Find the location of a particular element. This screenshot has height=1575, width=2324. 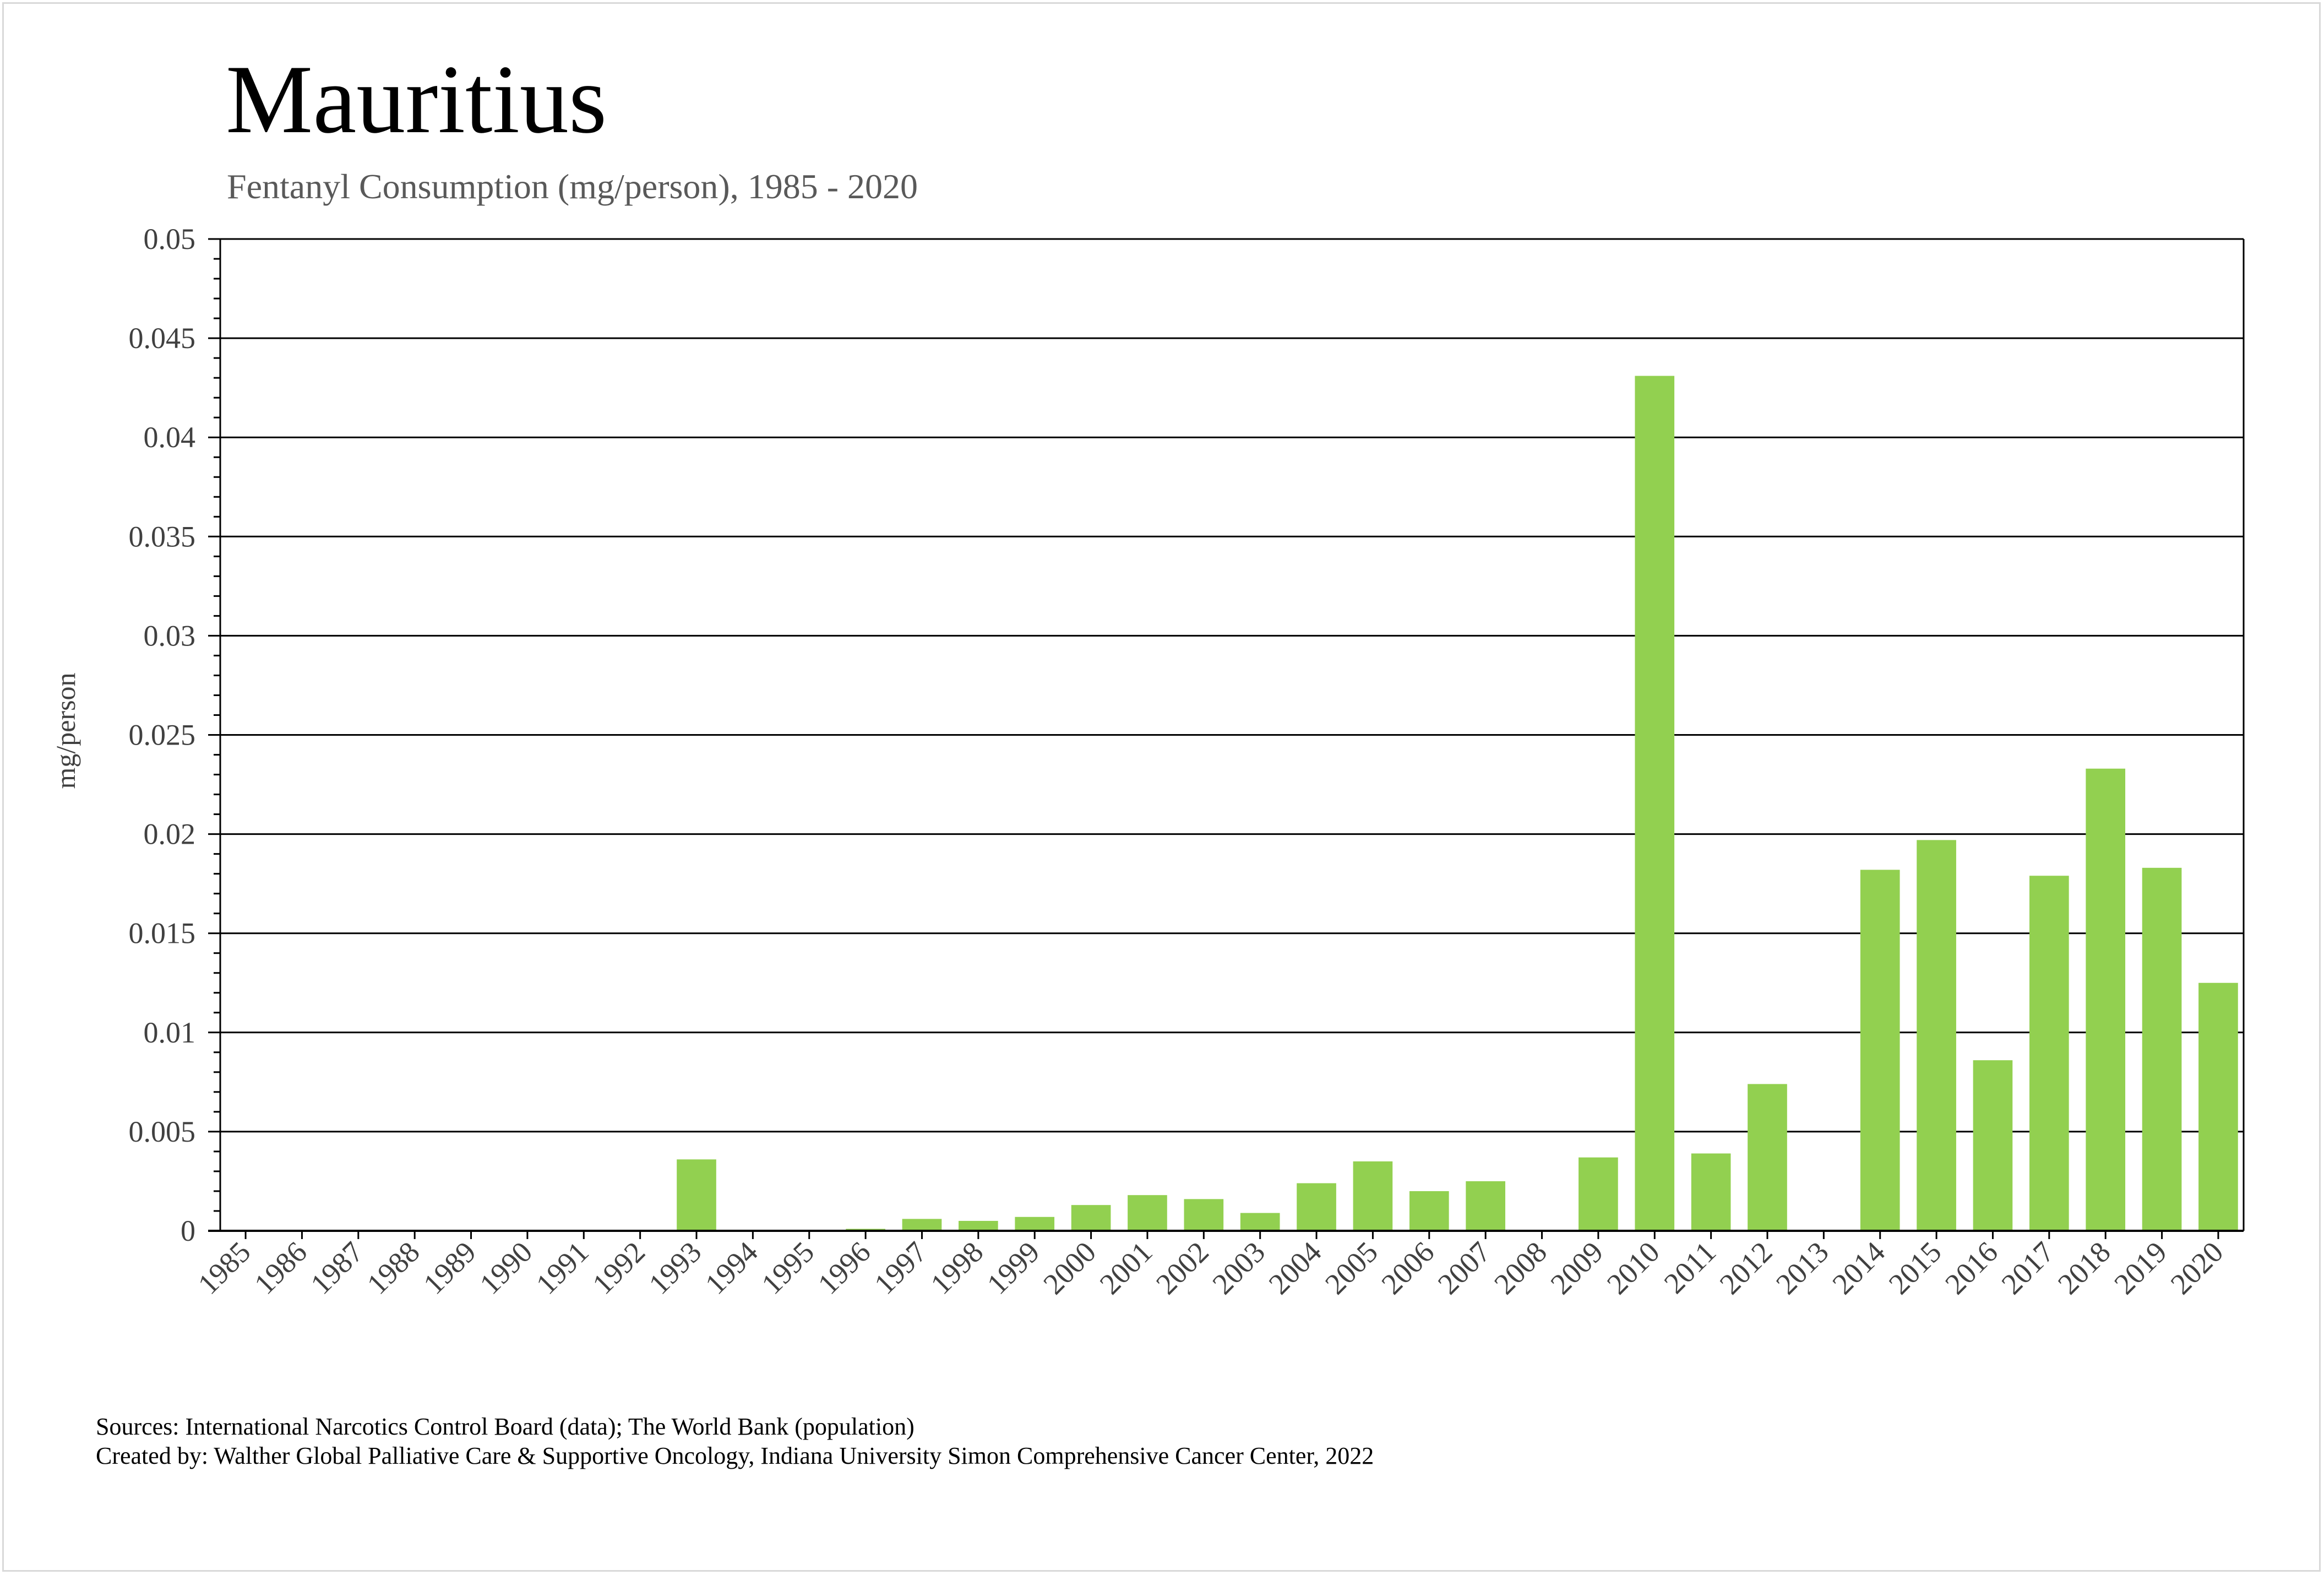

y-tick-label: 0.045 is located at coordinates (163, 338).